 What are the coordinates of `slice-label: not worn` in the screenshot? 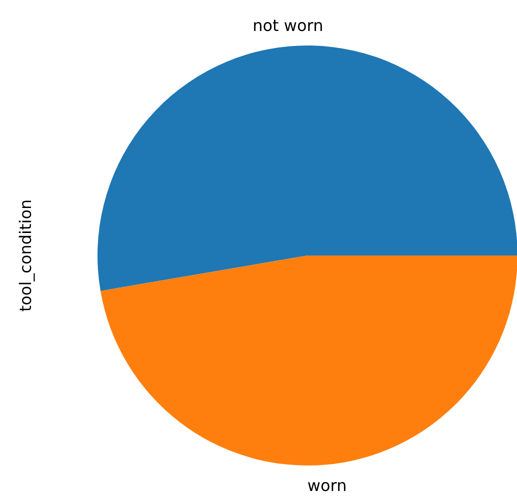 It's located at (288, 25).